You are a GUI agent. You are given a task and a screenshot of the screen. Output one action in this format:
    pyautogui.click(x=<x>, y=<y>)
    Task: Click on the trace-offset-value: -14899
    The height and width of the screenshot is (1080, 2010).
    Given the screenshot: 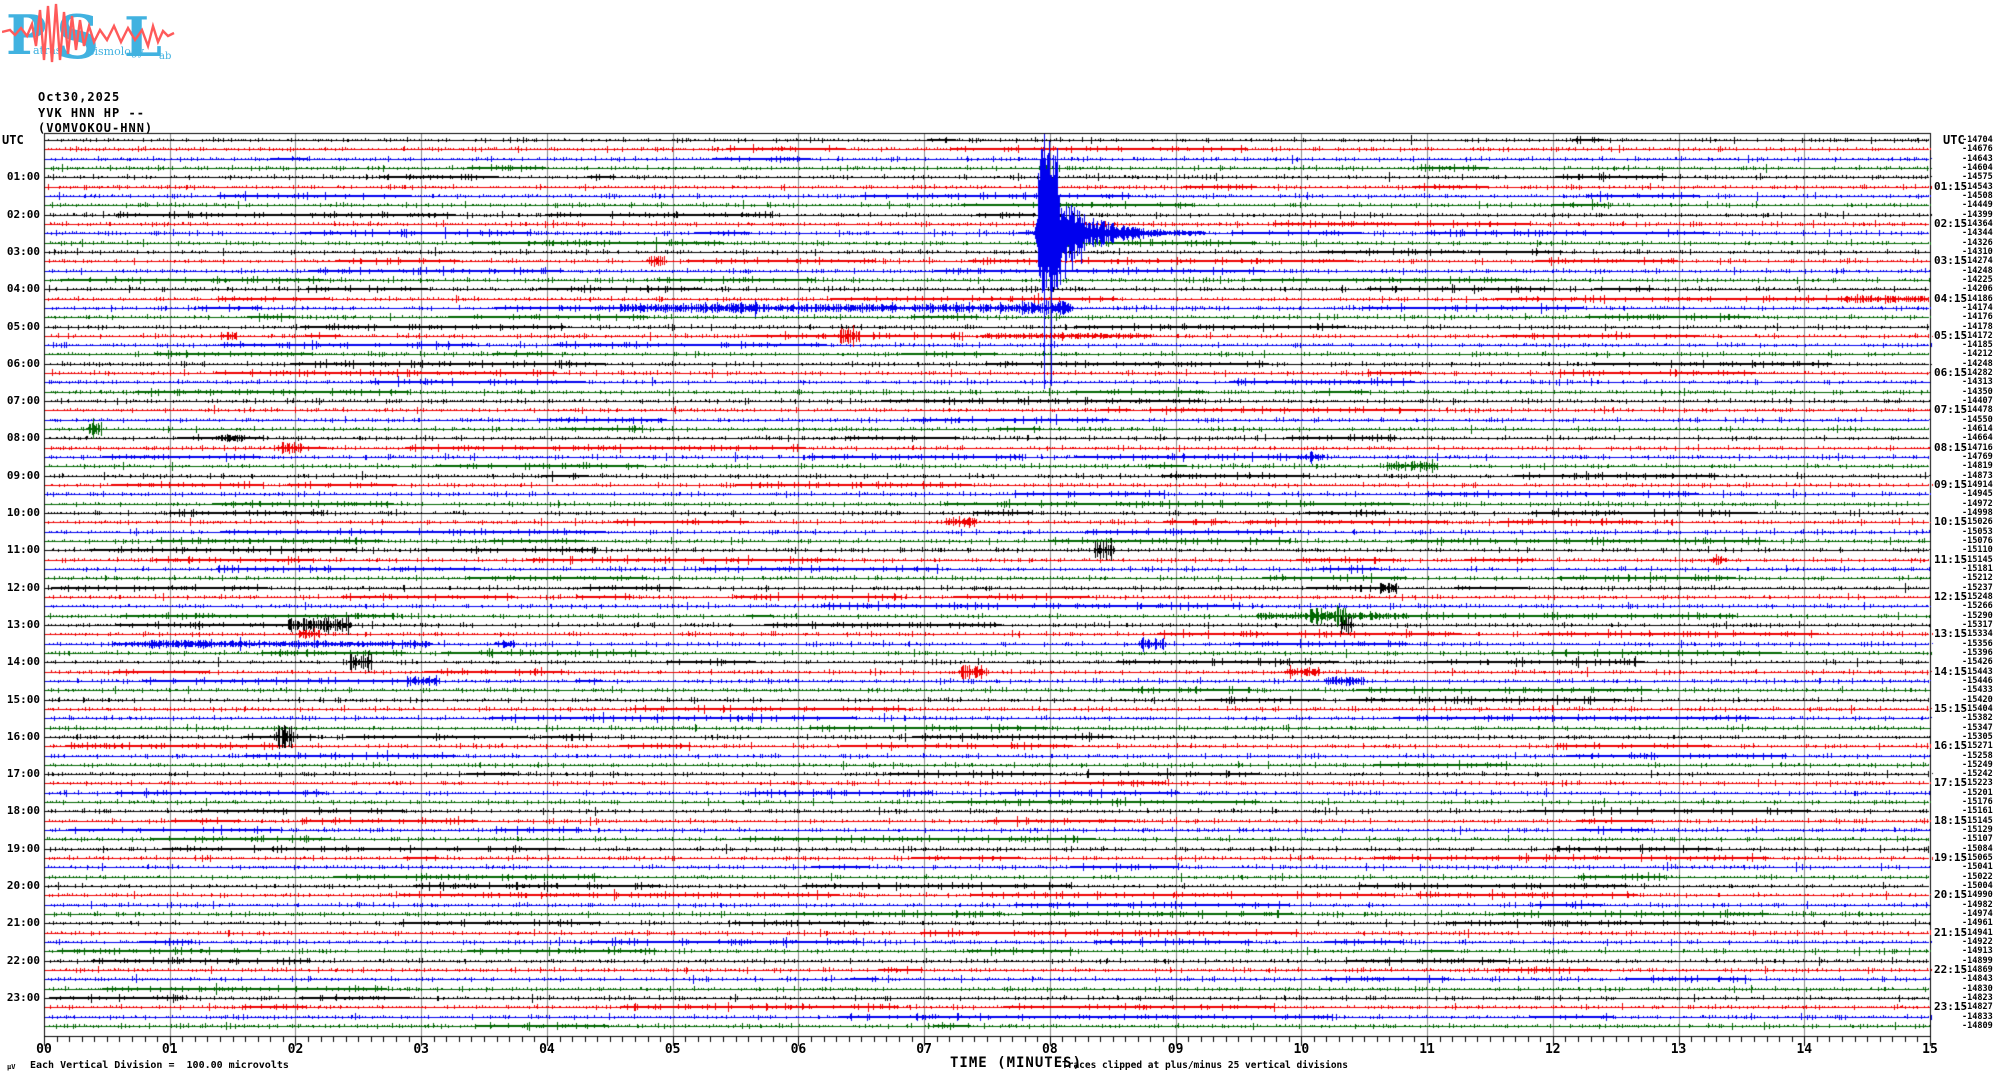 What is the action you would take?
    pyautogui.click(x=1977, y=961)
    